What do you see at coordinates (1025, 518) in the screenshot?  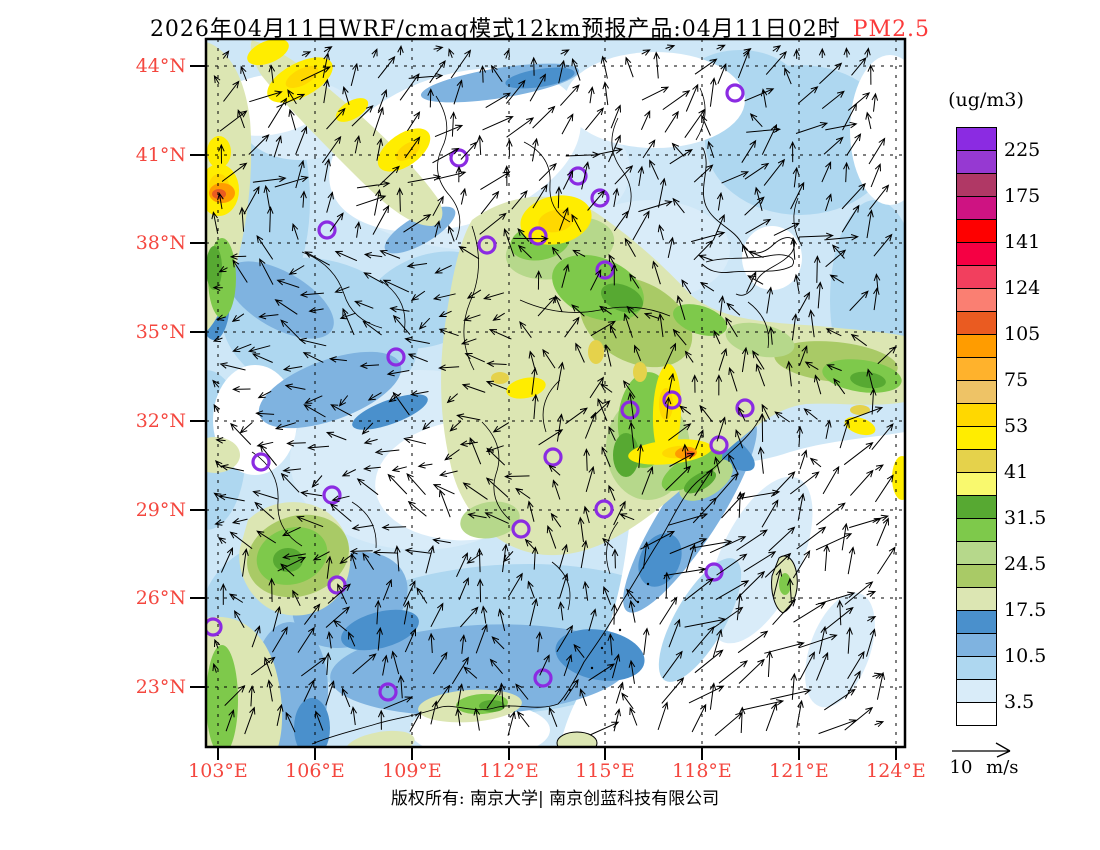 I see `legend-label-31.5: 31.5` at bounding box center [1025, 518].